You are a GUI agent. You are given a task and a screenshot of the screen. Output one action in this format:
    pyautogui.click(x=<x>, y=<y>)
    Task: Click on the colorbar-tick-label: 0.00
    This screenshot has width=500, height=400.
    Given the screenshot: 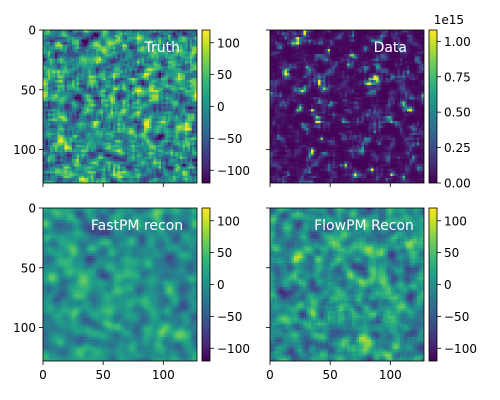 What is the action you would take?
    pyautogui.click(x=457, y=184)
    